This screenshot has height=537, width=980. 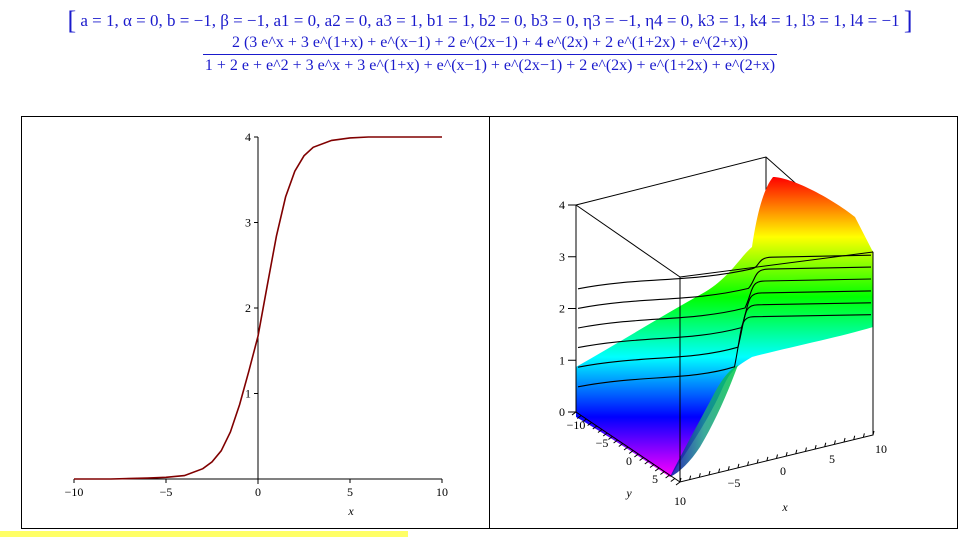 What do you see at coordinates (908, 20) in the screenshot?
I see `close-bracket: ]` at bounding box center [908, 20].